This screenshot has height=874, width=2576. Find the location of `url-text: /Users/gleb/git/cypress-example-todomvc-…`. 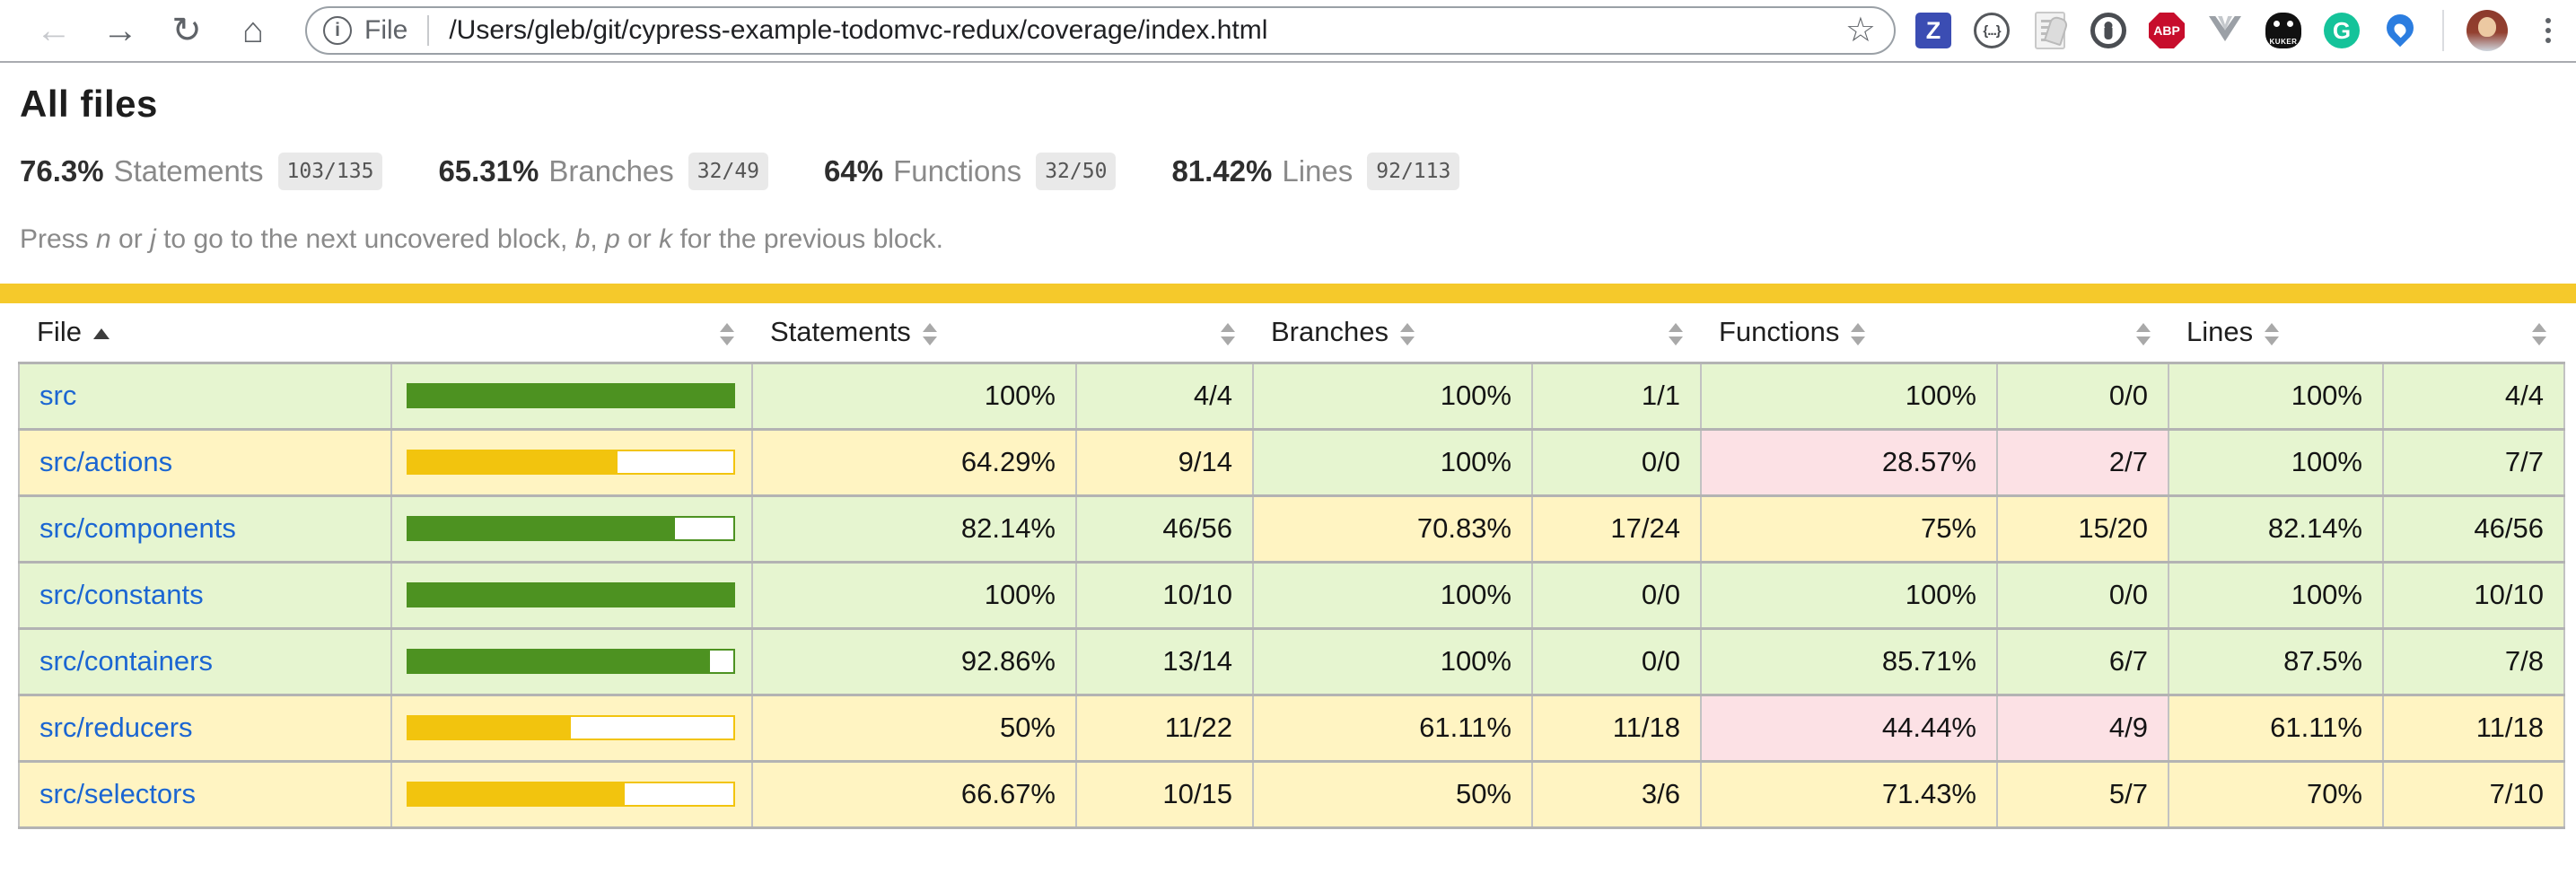

url-text: /Users/gleb/git/cypress-example-todomvc-… is located at coordinates (858, 30).